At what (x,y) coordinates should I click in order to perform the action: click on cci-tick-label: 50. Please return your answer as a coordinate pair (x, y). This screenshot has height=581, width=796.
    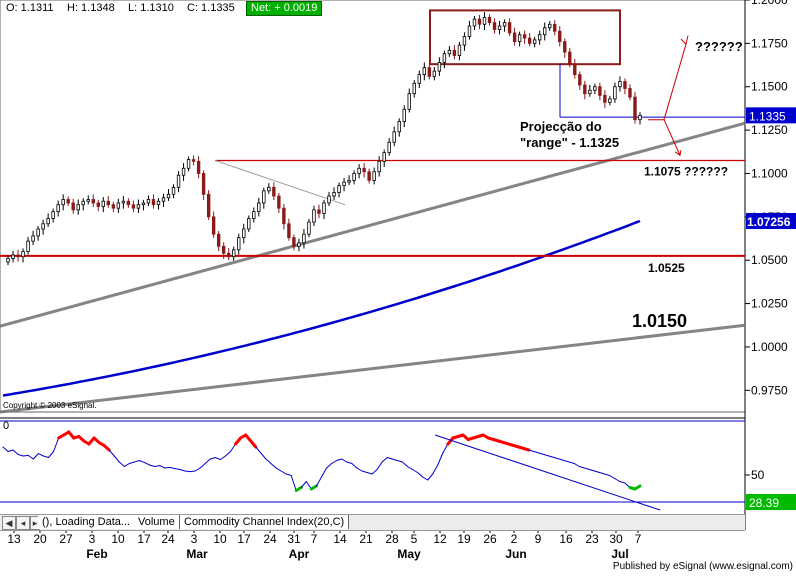
    Looking at the image, I should click on (758, 475).